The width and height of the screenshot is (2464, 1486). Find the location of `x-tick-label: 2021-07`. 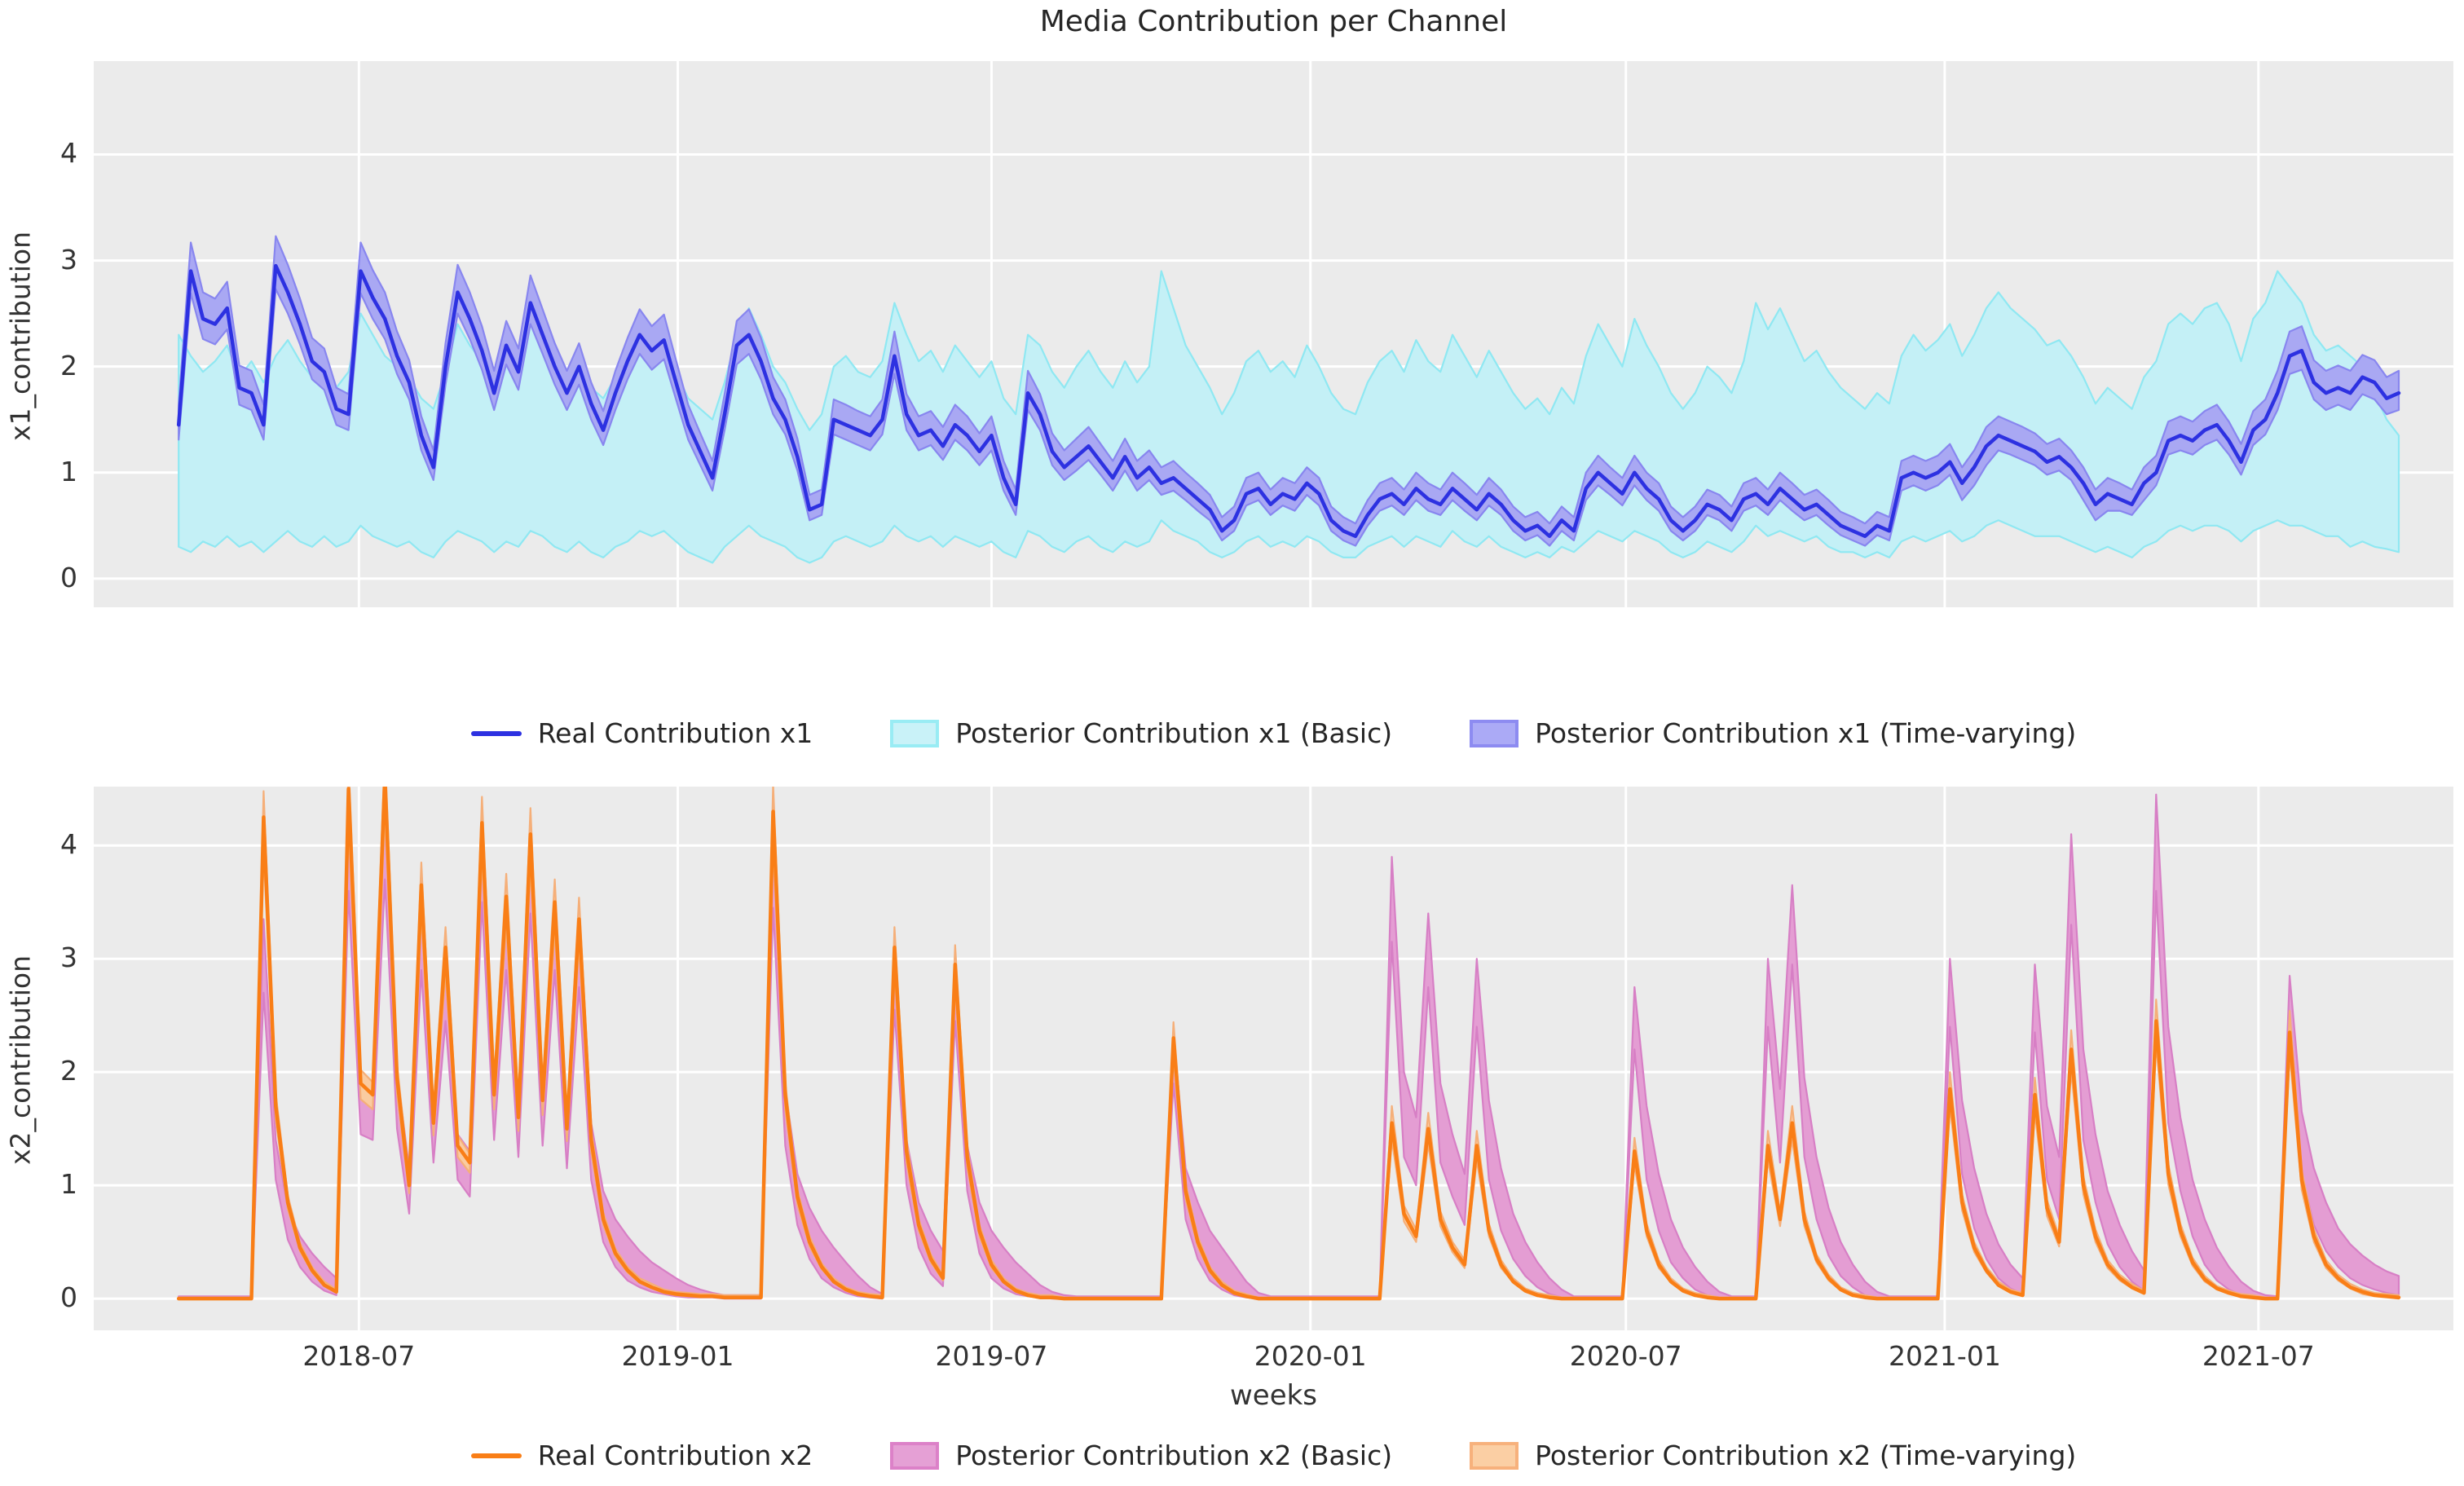

x-tick-label: 2021-07 is located at coordinates (2258, 1356).